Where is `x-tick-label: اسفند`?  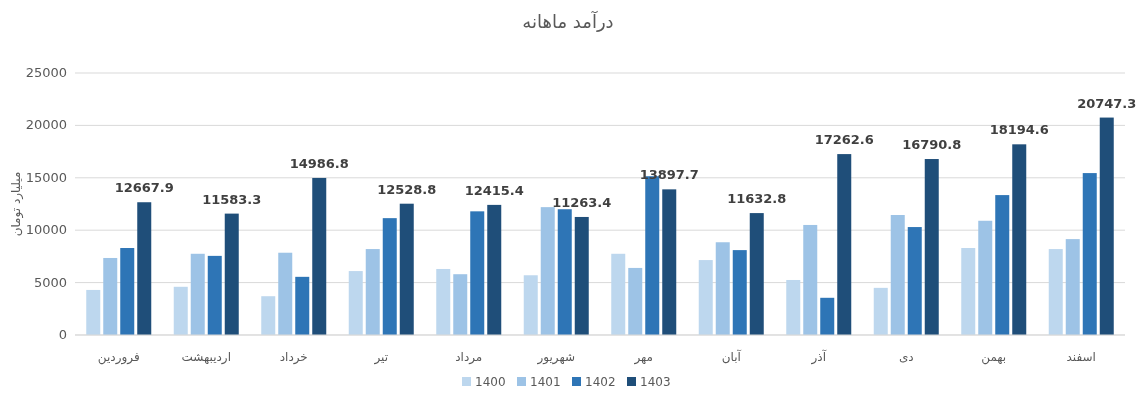
x-tick-label: اسفند is located at coordinates (1081, 357).